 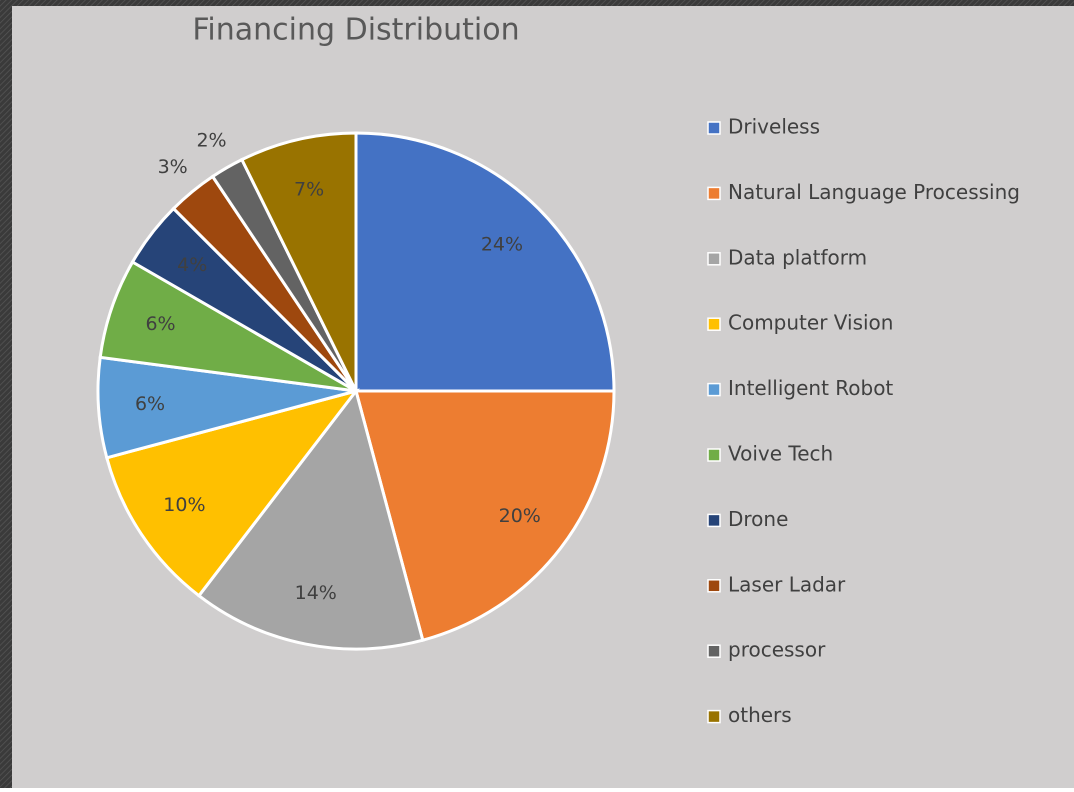 I want to click on data-label: 20%, so click(x=520, y=516).